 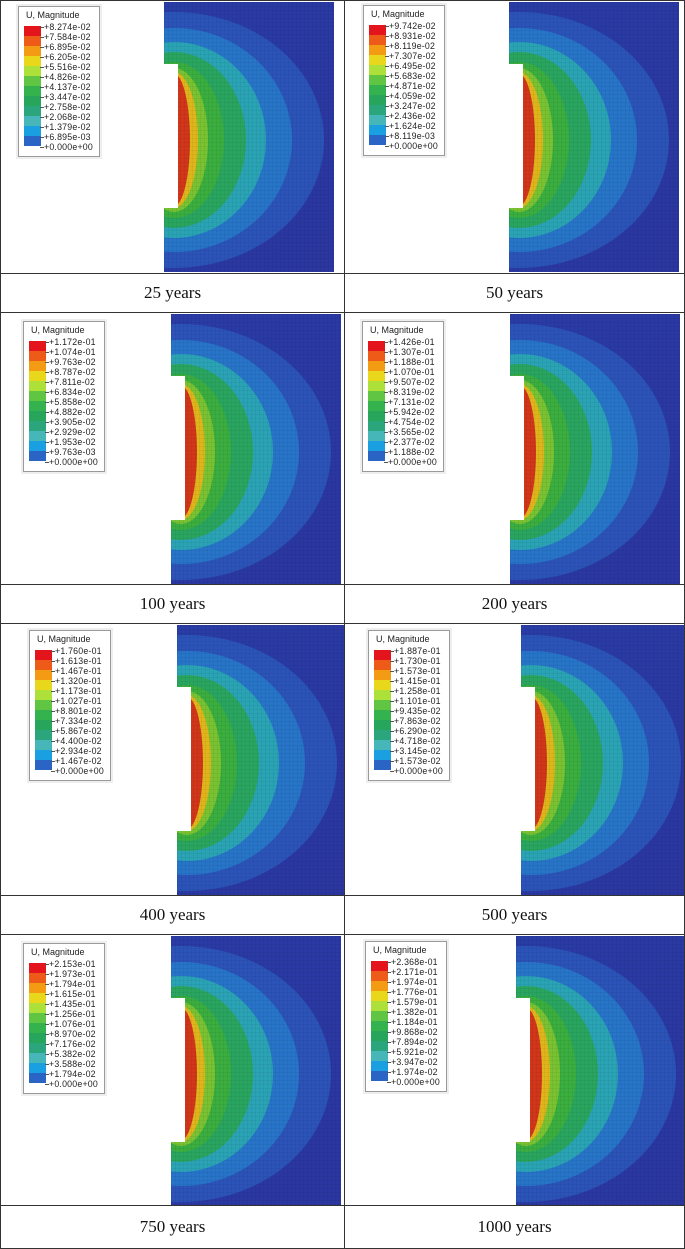 What do you see at coordinates (77, 691) in the screenshot?
I see `legend-value: +1.173e-01` at bounding box center [77, 691].